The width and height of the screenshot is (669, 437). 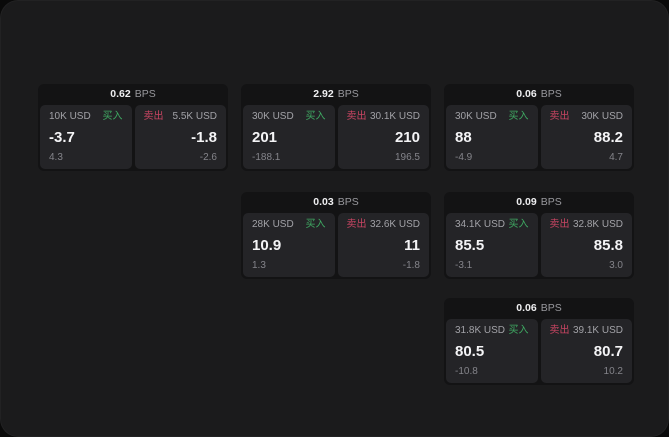 I want to click on buy-sub-value: -10.8, so click(x=466, y=371).